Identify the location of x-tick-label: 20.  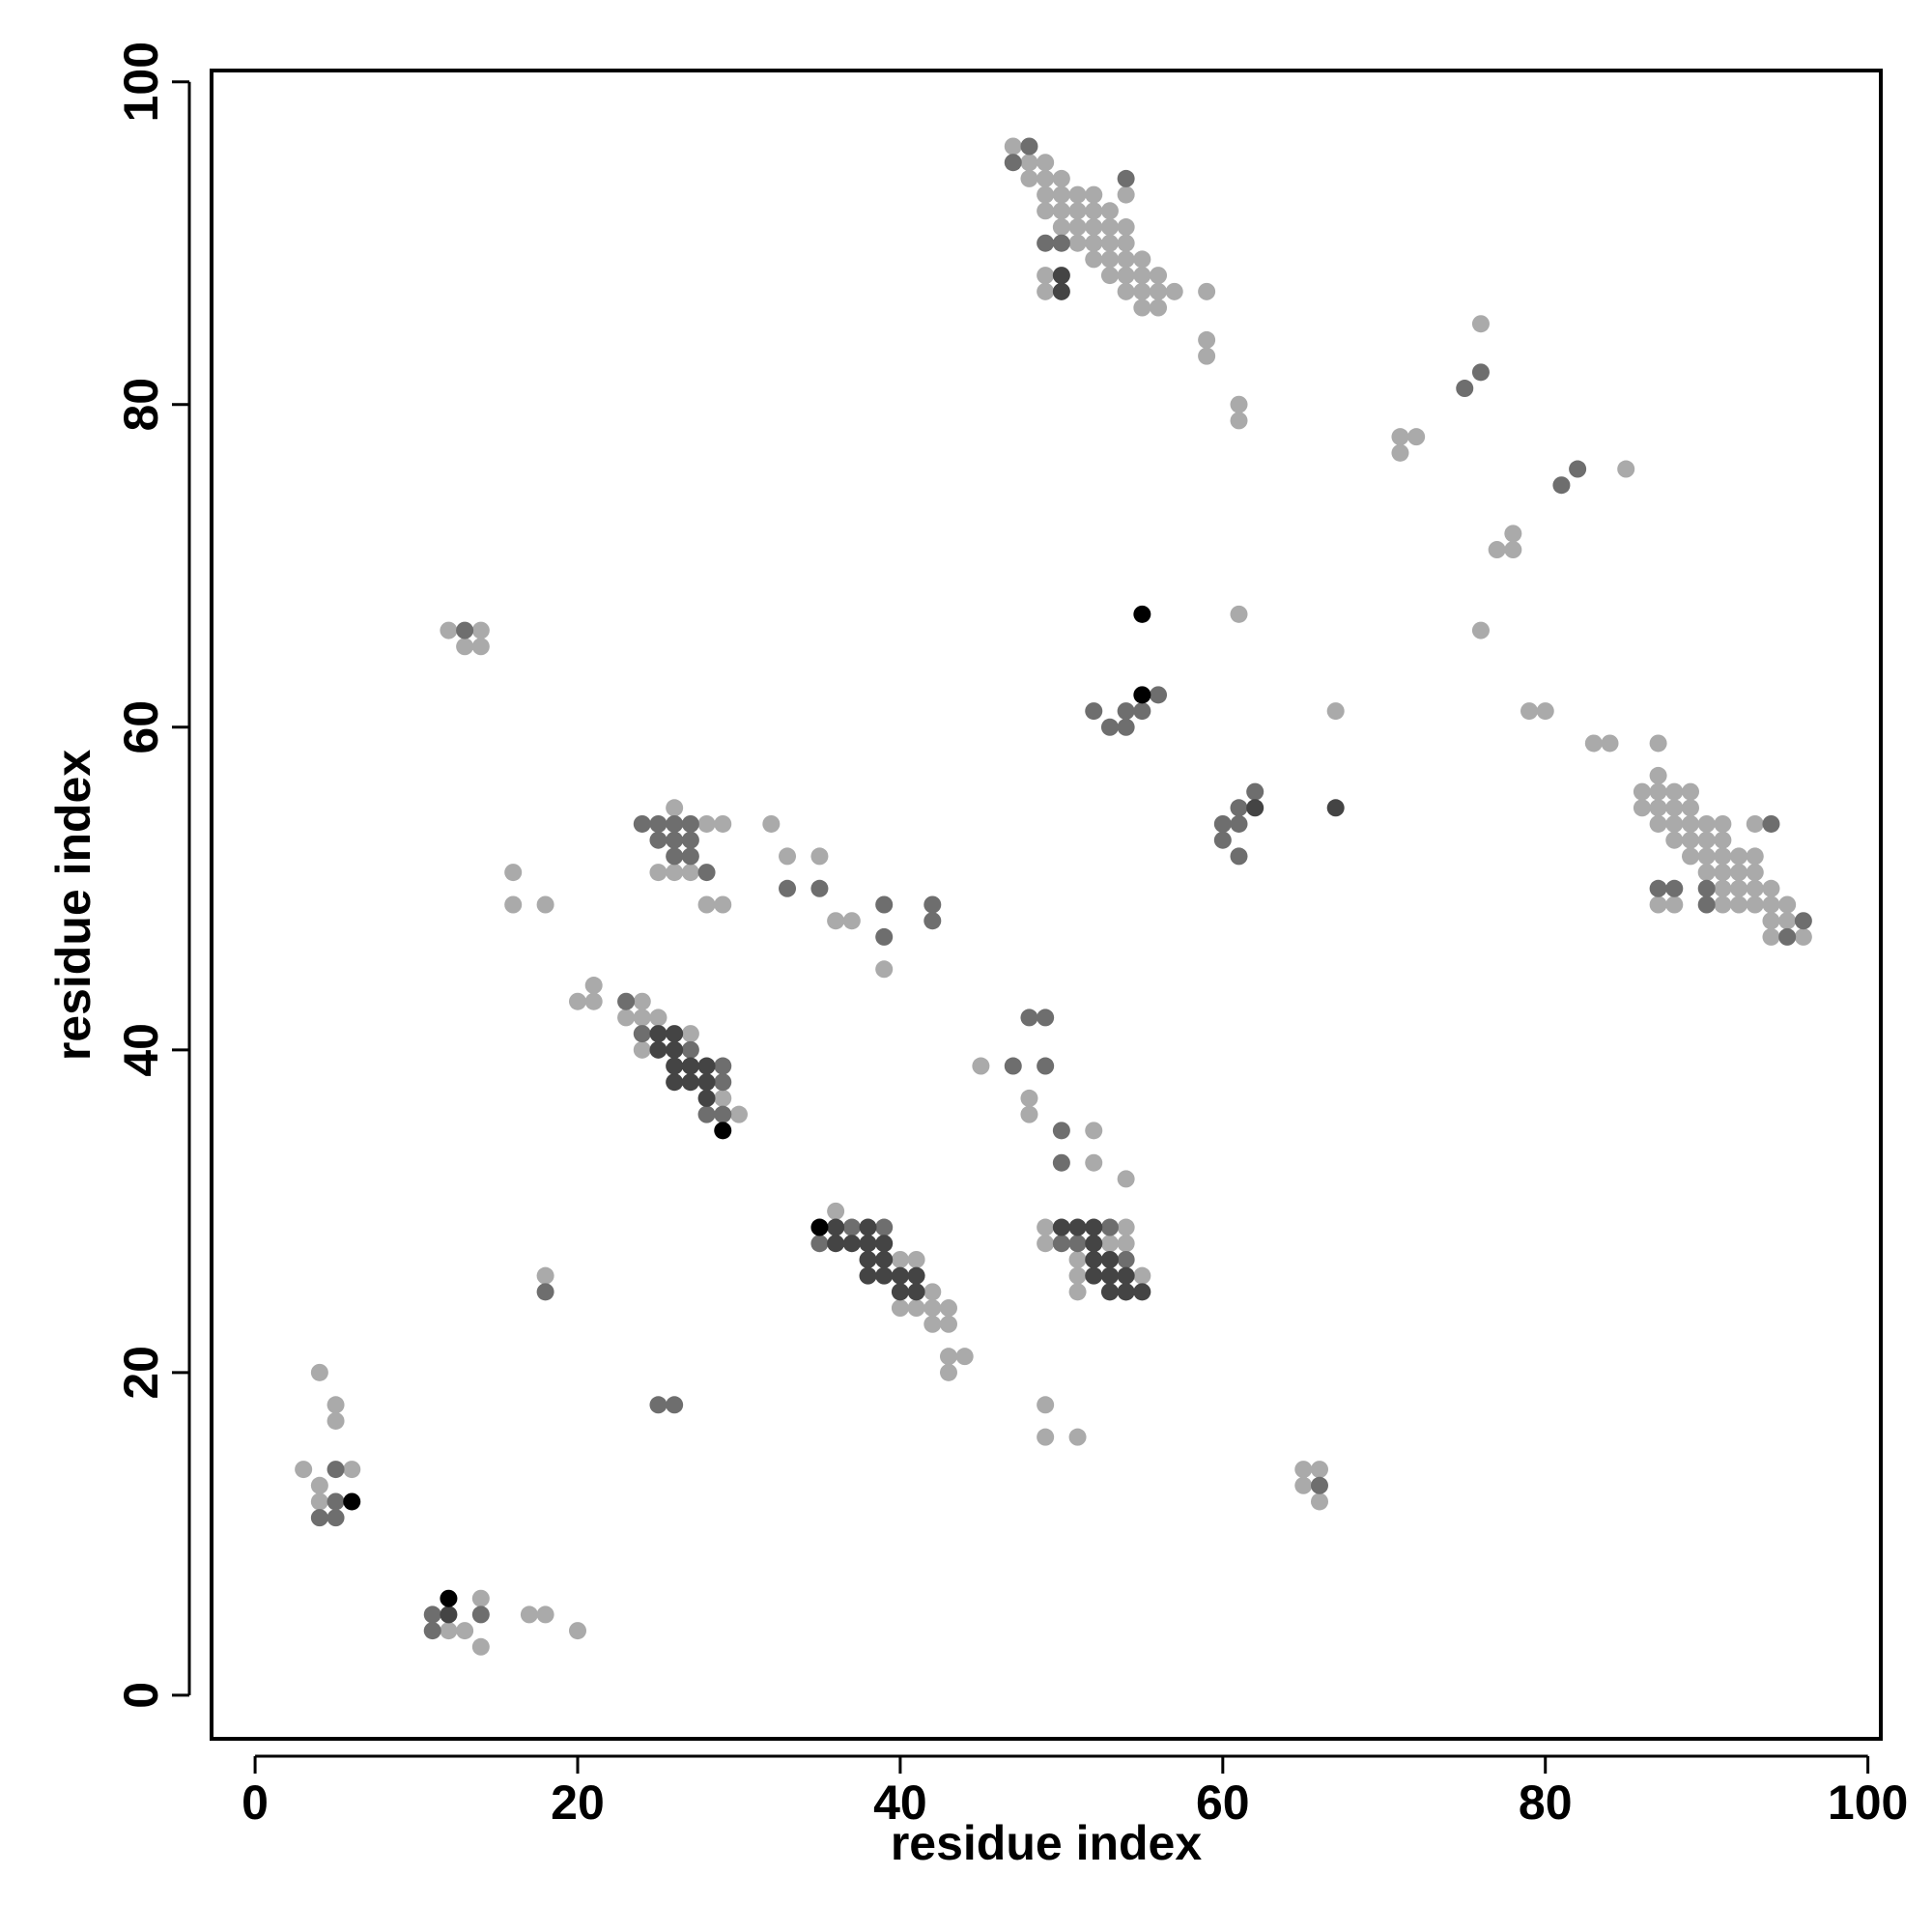
(578, 1803).